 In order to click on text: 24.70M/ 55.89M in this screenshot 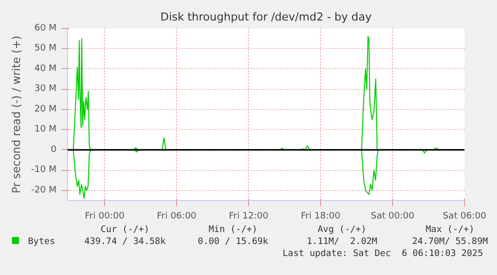, I will do `click(450, 242)`.